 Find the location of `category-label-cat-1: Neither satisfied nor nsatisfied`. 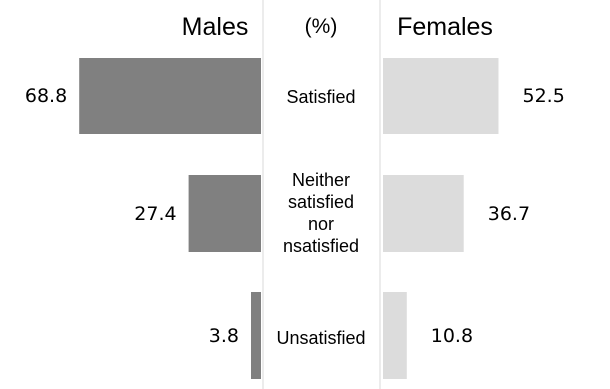

category-label-cat-1: Neither satisfied nor nsatisfied is located at coordinates (321, 213).